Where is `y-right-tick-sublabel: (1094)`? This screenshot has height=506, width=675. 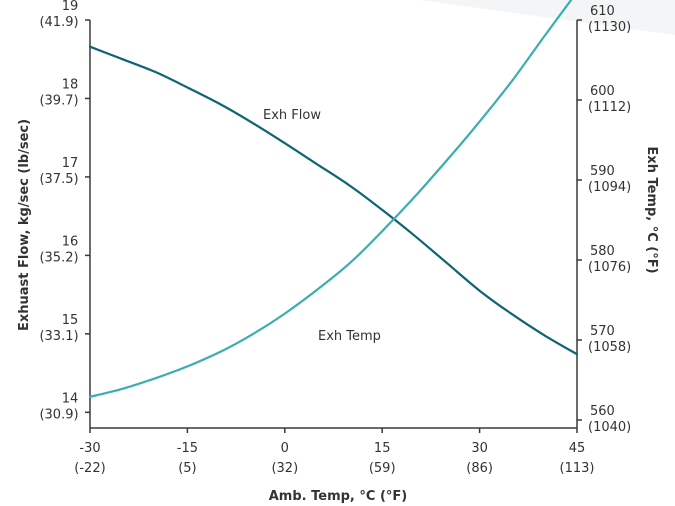
y-right-tick-sublabel: (1094) is located at coordinates (609, 187).